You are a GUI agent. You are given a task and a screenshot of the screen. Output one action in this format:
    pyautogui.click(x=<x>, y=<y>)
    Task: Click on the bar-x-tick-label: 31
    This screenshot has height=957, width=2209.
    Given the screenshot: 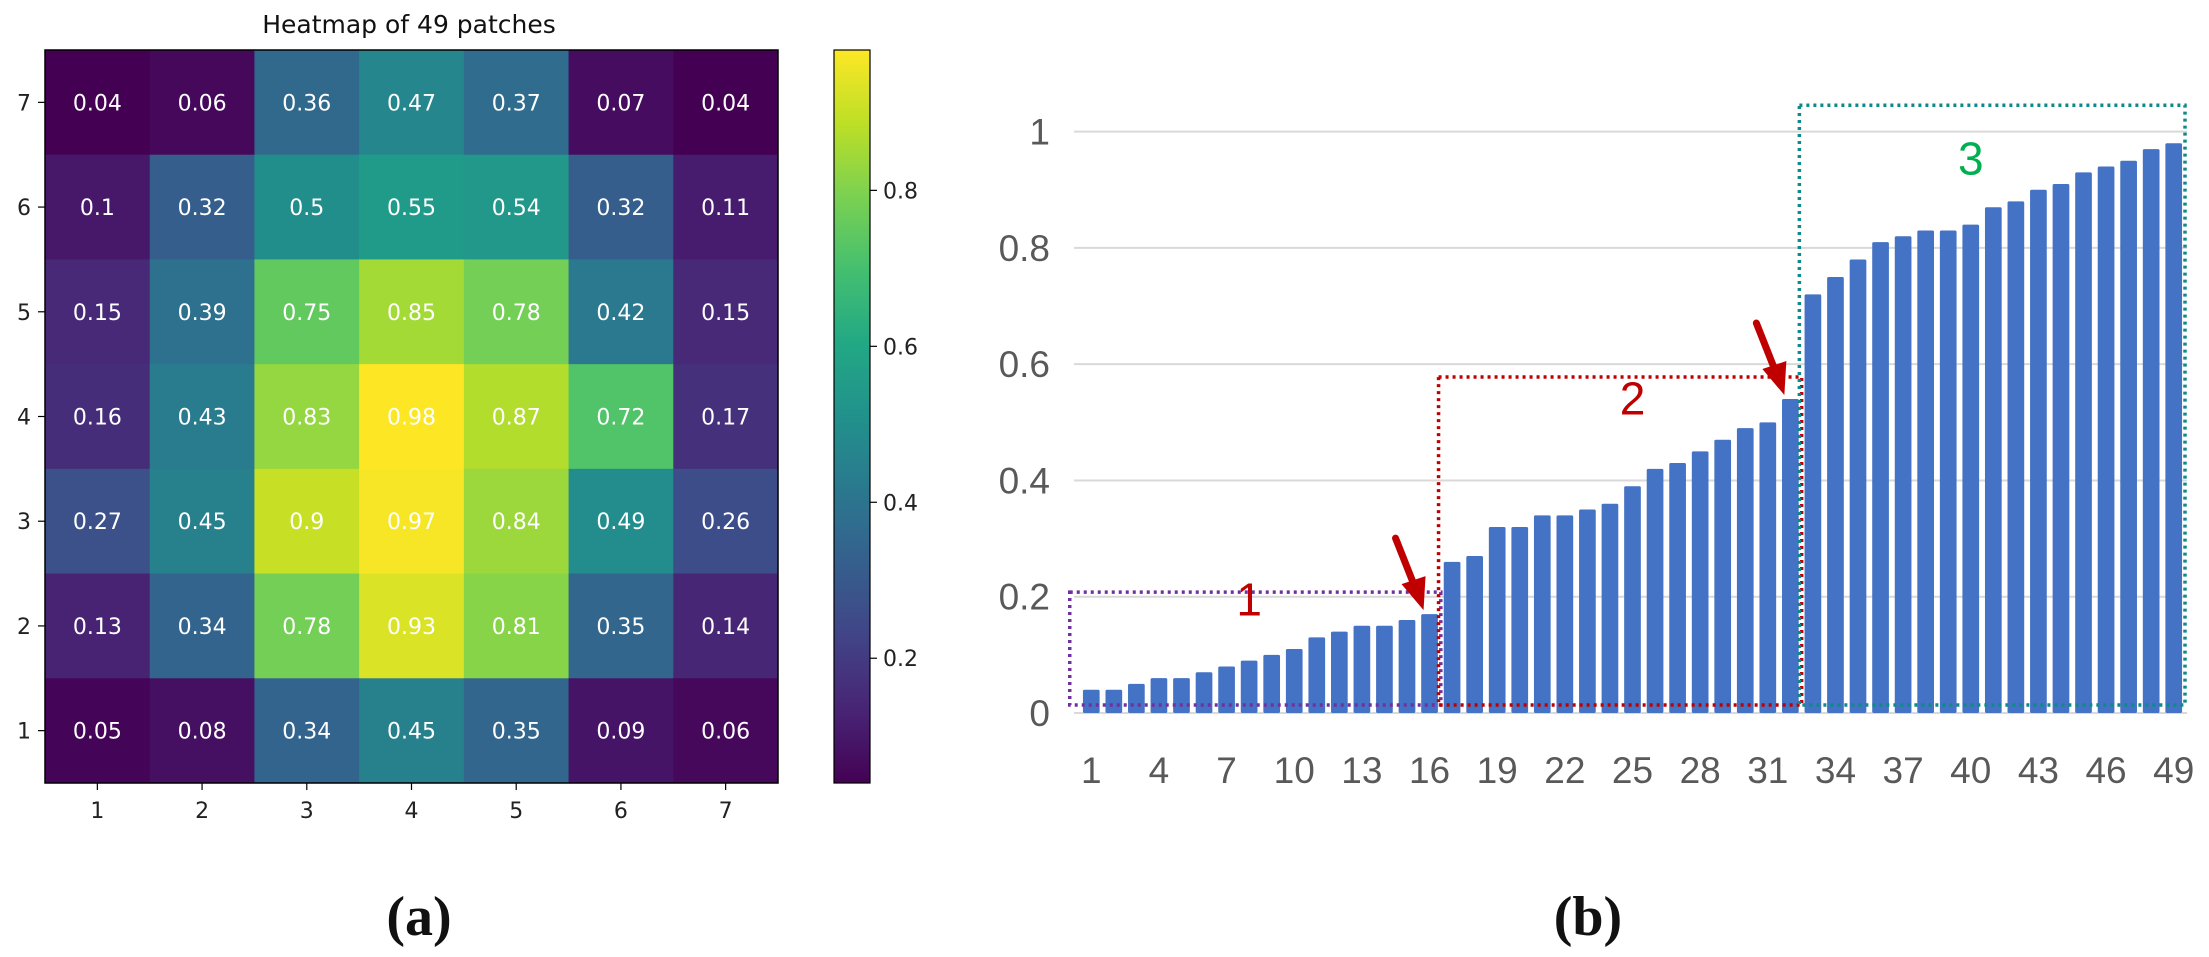 What is the action you would take?
    pyautogui.click(x=1767, y=770)
    